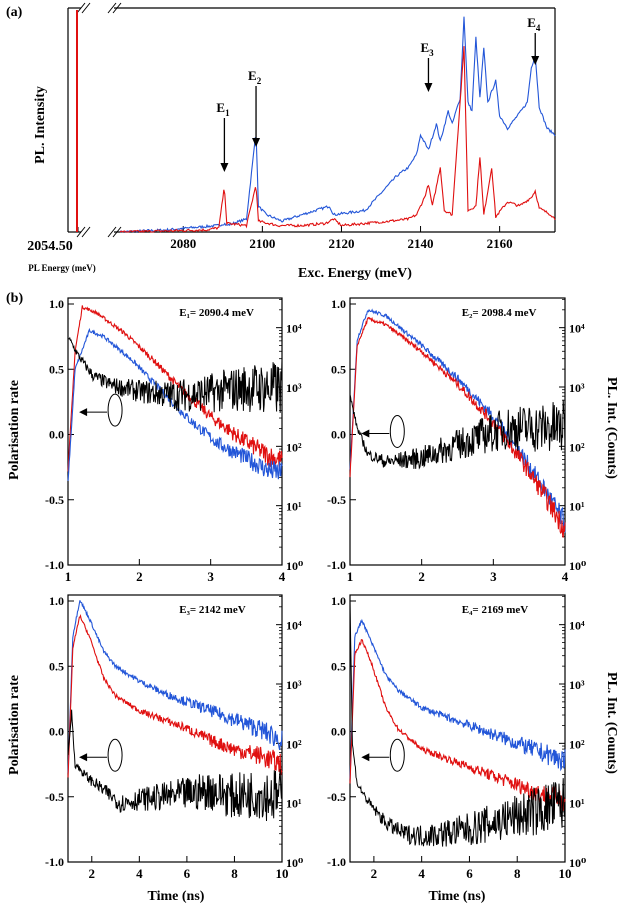  What do you see at coordinates (40, 125) in the screenshot?
I see `panel-a-ylabel: PL. Intensity` at bounding box center [40, 125].